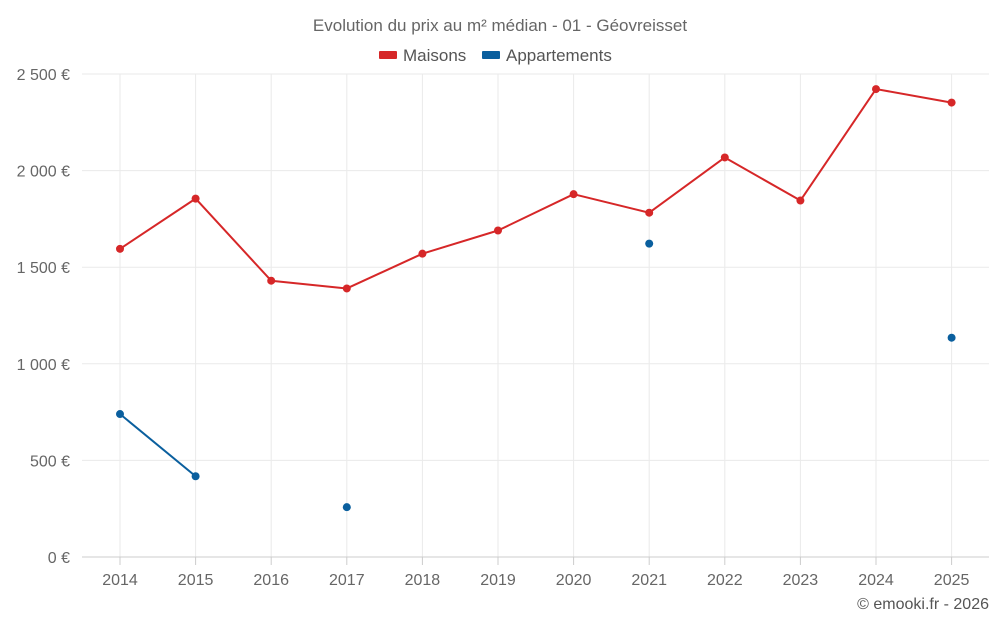  What do you see at coordinates (388, 55) in the screenshot?
I see `legend-swatch-maisons` at bounding box center [388, 55].